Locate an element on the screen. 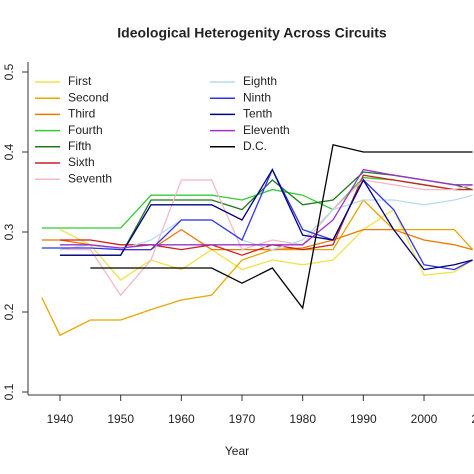  legend-label: Eleventh is located at coordinates (266, 130).